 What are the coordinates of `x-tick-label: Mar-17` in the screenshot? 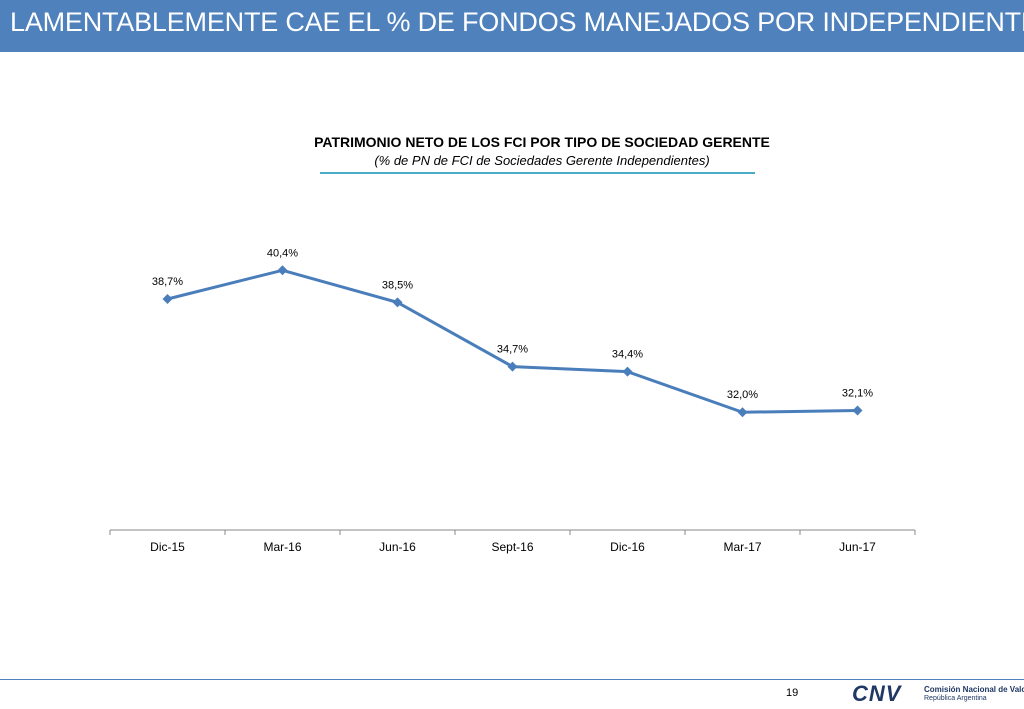 It's located at (742, 547).